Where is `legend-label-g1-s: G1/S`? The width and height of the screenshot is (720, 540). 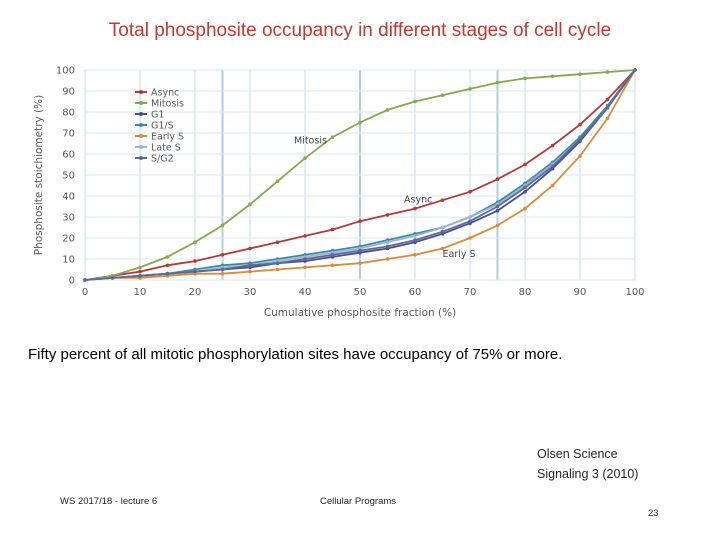 legend-label-g1-s: G1/S is located at coordinates (162, 126).